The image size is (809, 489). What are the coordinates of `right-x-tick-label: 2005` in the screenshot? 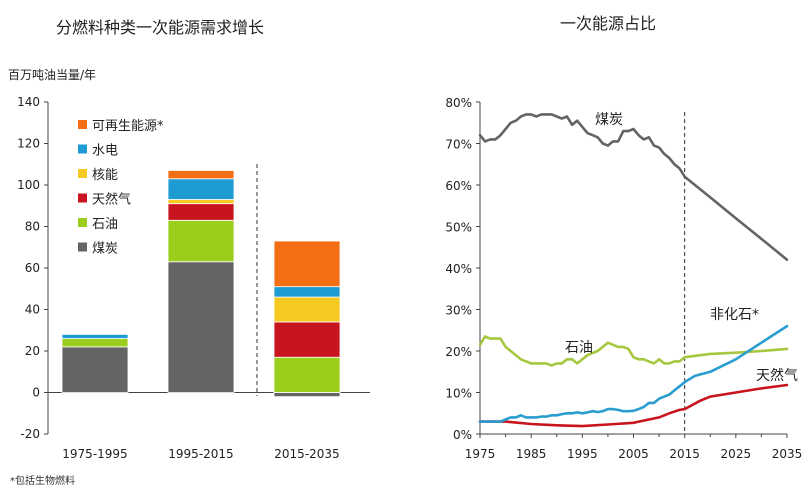 It's located at (633, 454).